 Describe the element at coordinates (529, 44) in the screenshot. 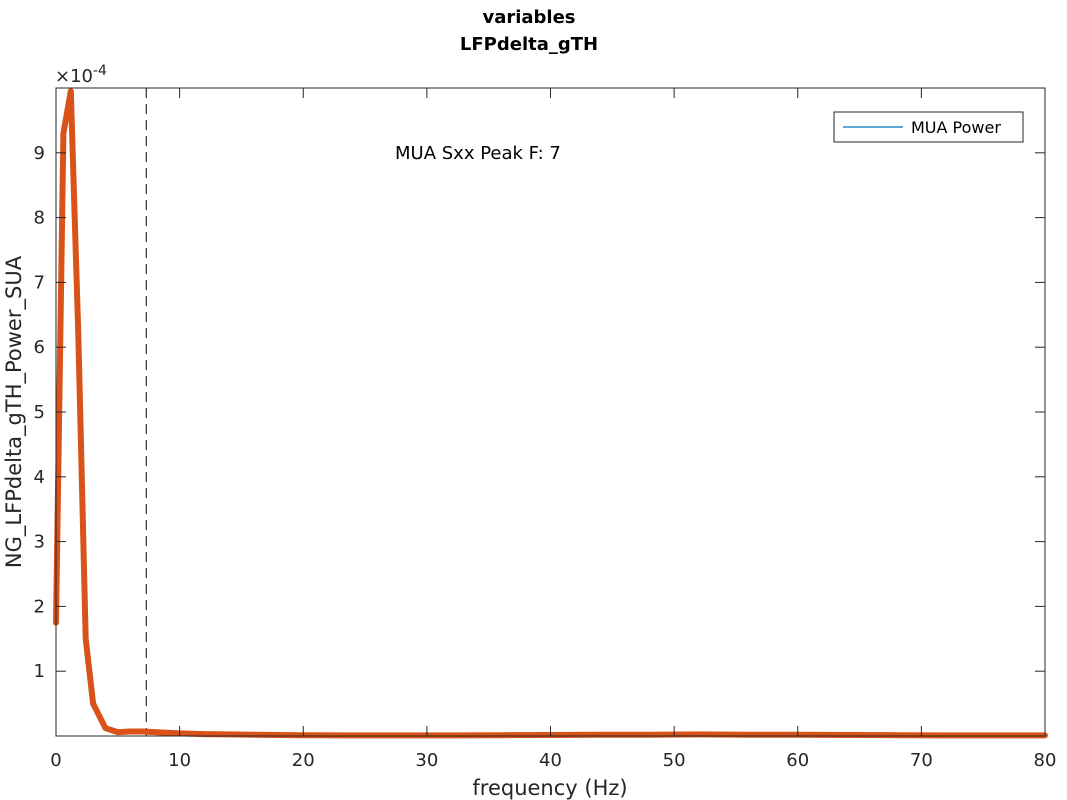

I see `chart-title-line-2: LFPdelta_gTH` at that location.